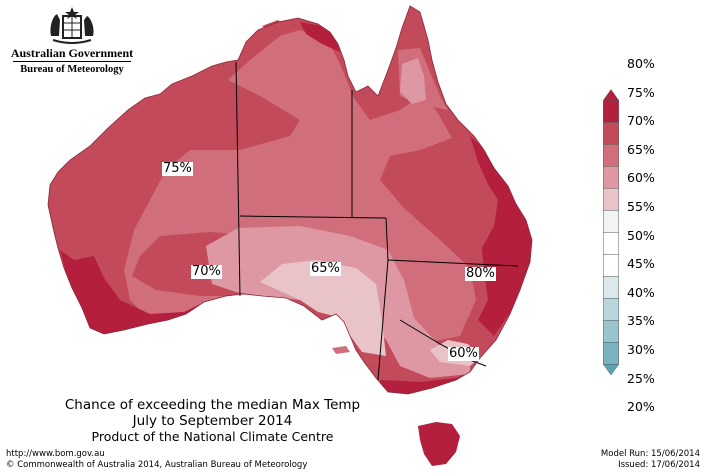  I want to click on legend-tick: 65%, so click(641, 149).